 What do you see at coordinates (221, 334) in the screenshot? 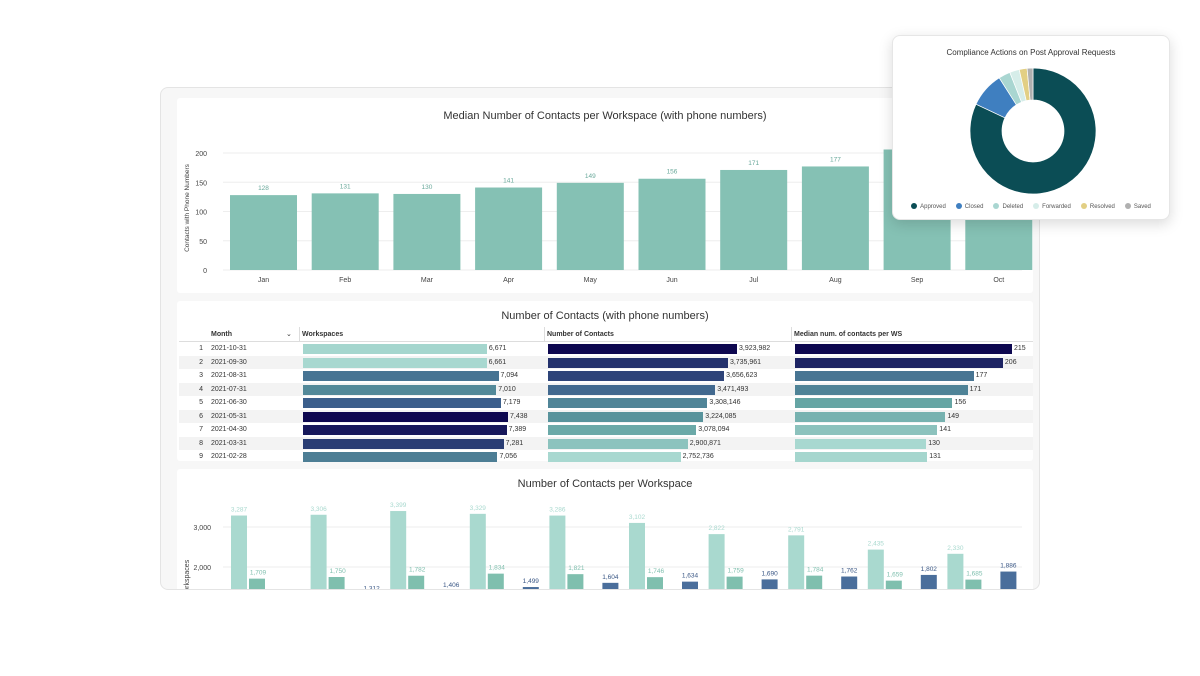
I see `column-header-month: Month` at bounding box center [221, 334].